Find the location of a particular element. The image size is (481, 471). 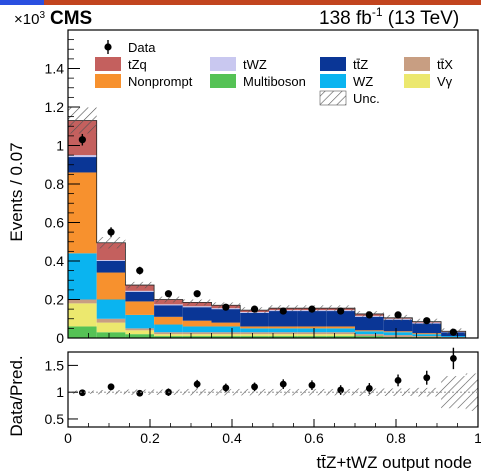

top-strip-blue is located at coordinates (22, 2).